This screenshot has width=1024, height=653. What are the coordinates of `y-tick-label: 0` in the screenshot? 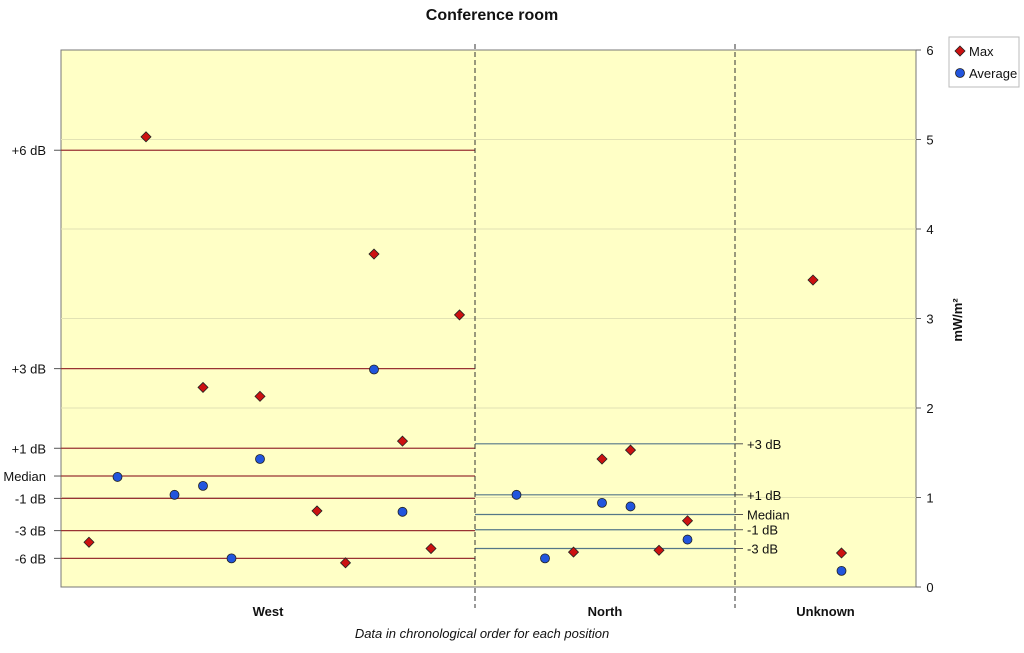 It's located at (929, 587).